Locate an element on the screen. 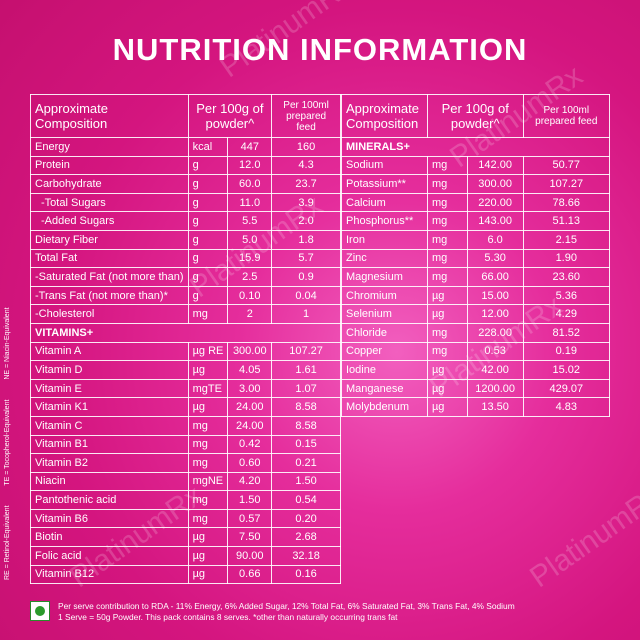 The height and width of the screenshot is (640, 640). nutrient-name: Pantothenic acid is located at coordinates (109, 500).